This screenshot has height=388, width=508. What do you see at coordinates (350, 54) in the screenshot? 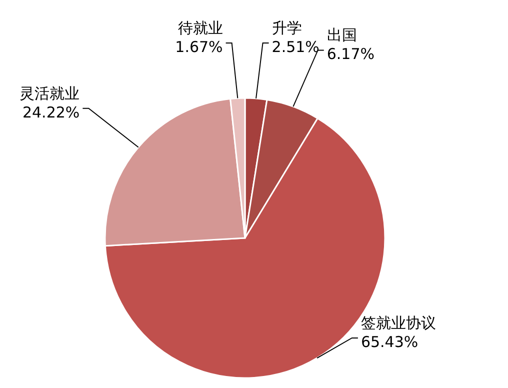
I see `data-label: 6.17%` at bounding box center [350, 54].